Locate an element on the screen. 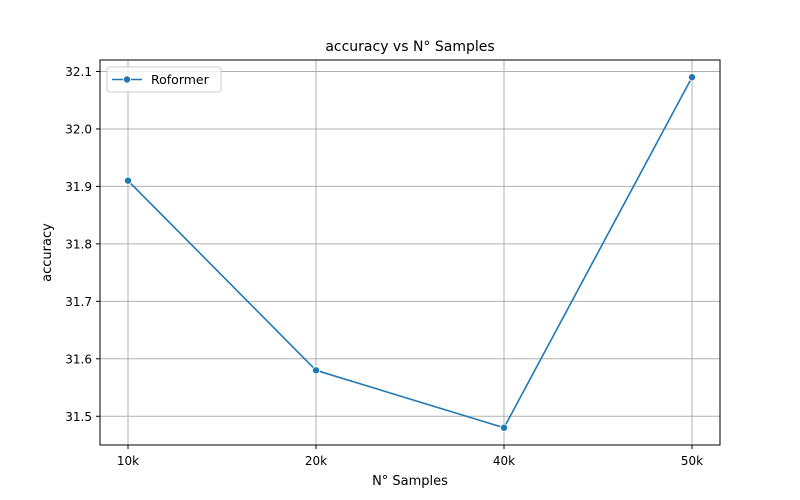  y-tick-label: 32.0 is located at coordinates (78, 129).